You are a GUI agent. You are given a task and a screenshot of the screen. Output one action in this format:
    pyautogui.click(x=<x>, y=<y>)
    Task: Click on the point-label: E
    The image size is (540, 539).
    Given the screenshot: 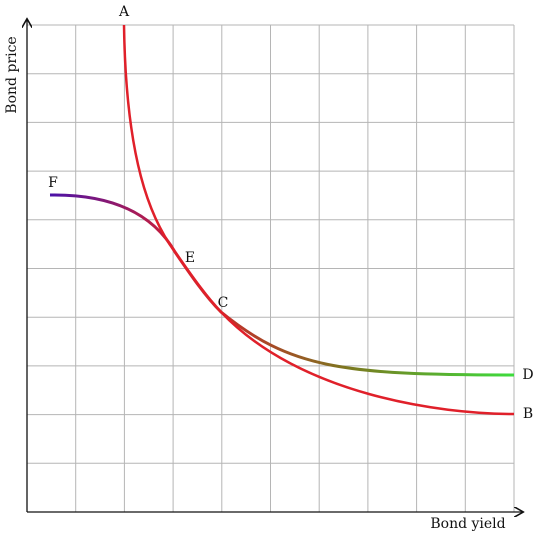 What is the action you would take?
    pyautogui.click(x=190, y=258)
    